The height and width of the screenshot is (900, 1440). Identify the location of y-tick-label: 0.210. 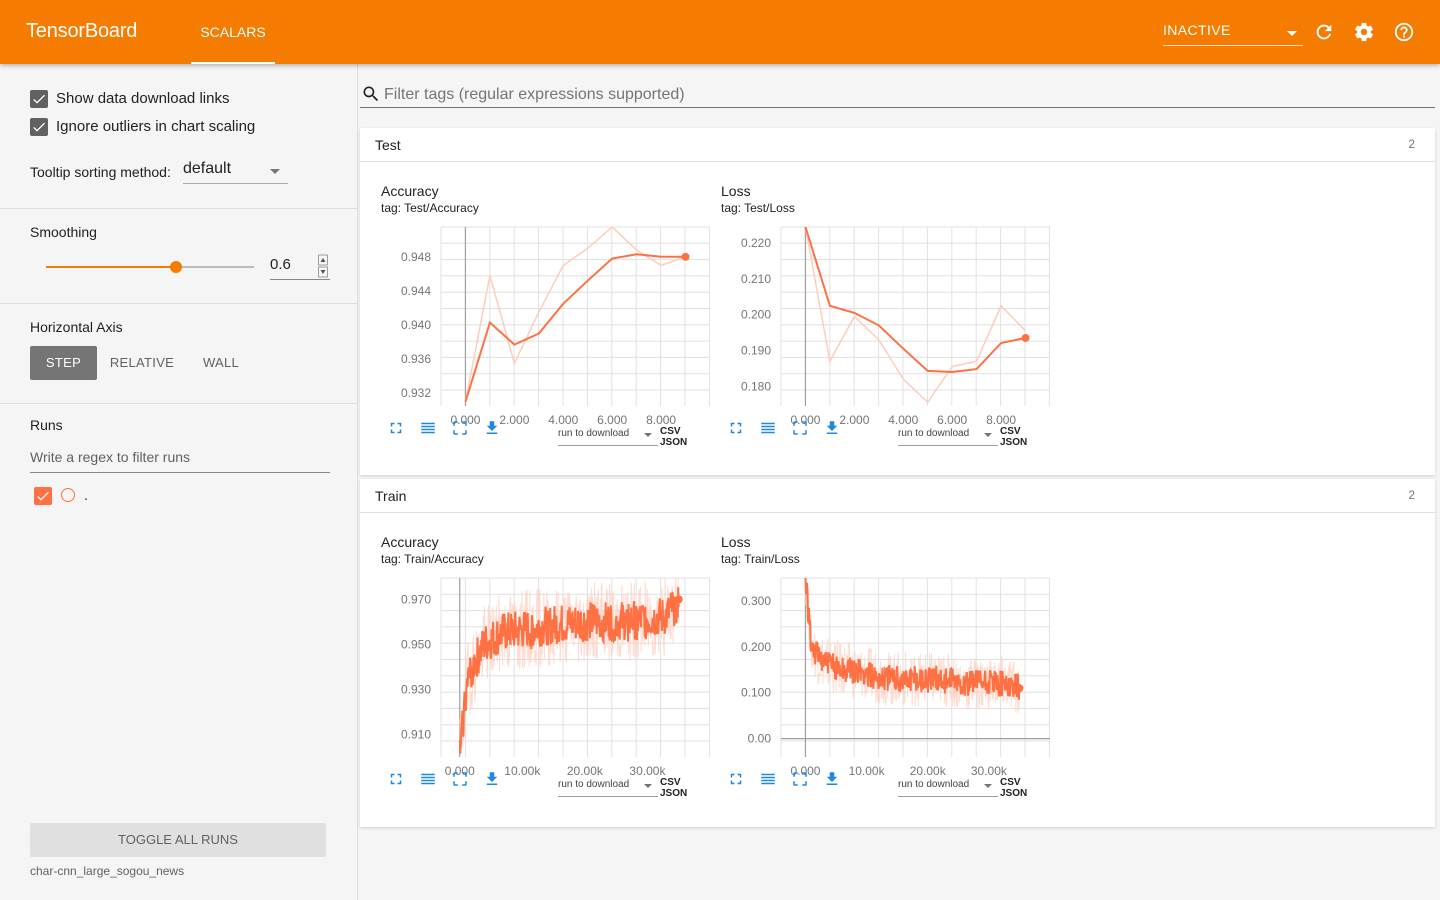
(756, 279).